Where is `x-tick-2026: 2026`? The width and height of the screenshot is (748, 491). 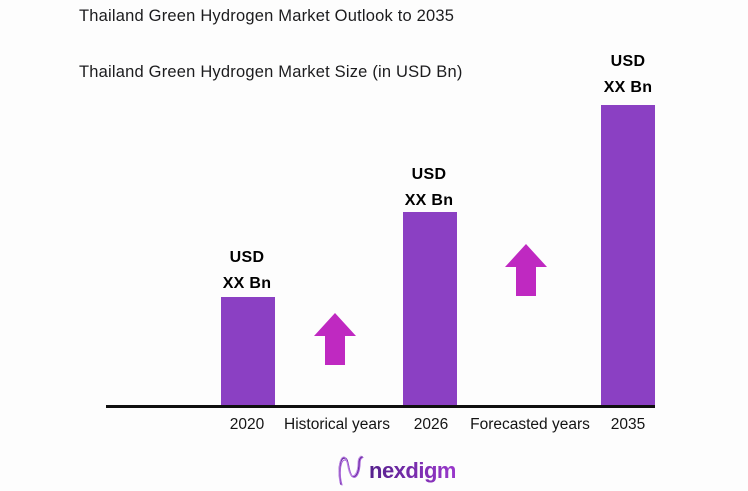
x-tick-2026: 2026 is located at coordinates (431, 424).